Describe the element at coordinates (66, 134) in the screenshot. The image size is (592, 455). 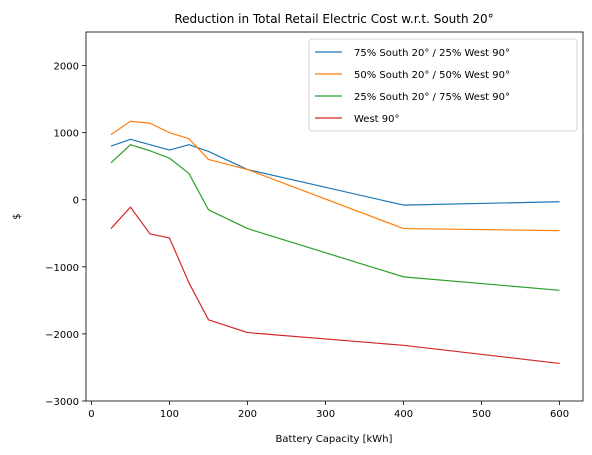
I see `y-tick-label: 1000` at that location.